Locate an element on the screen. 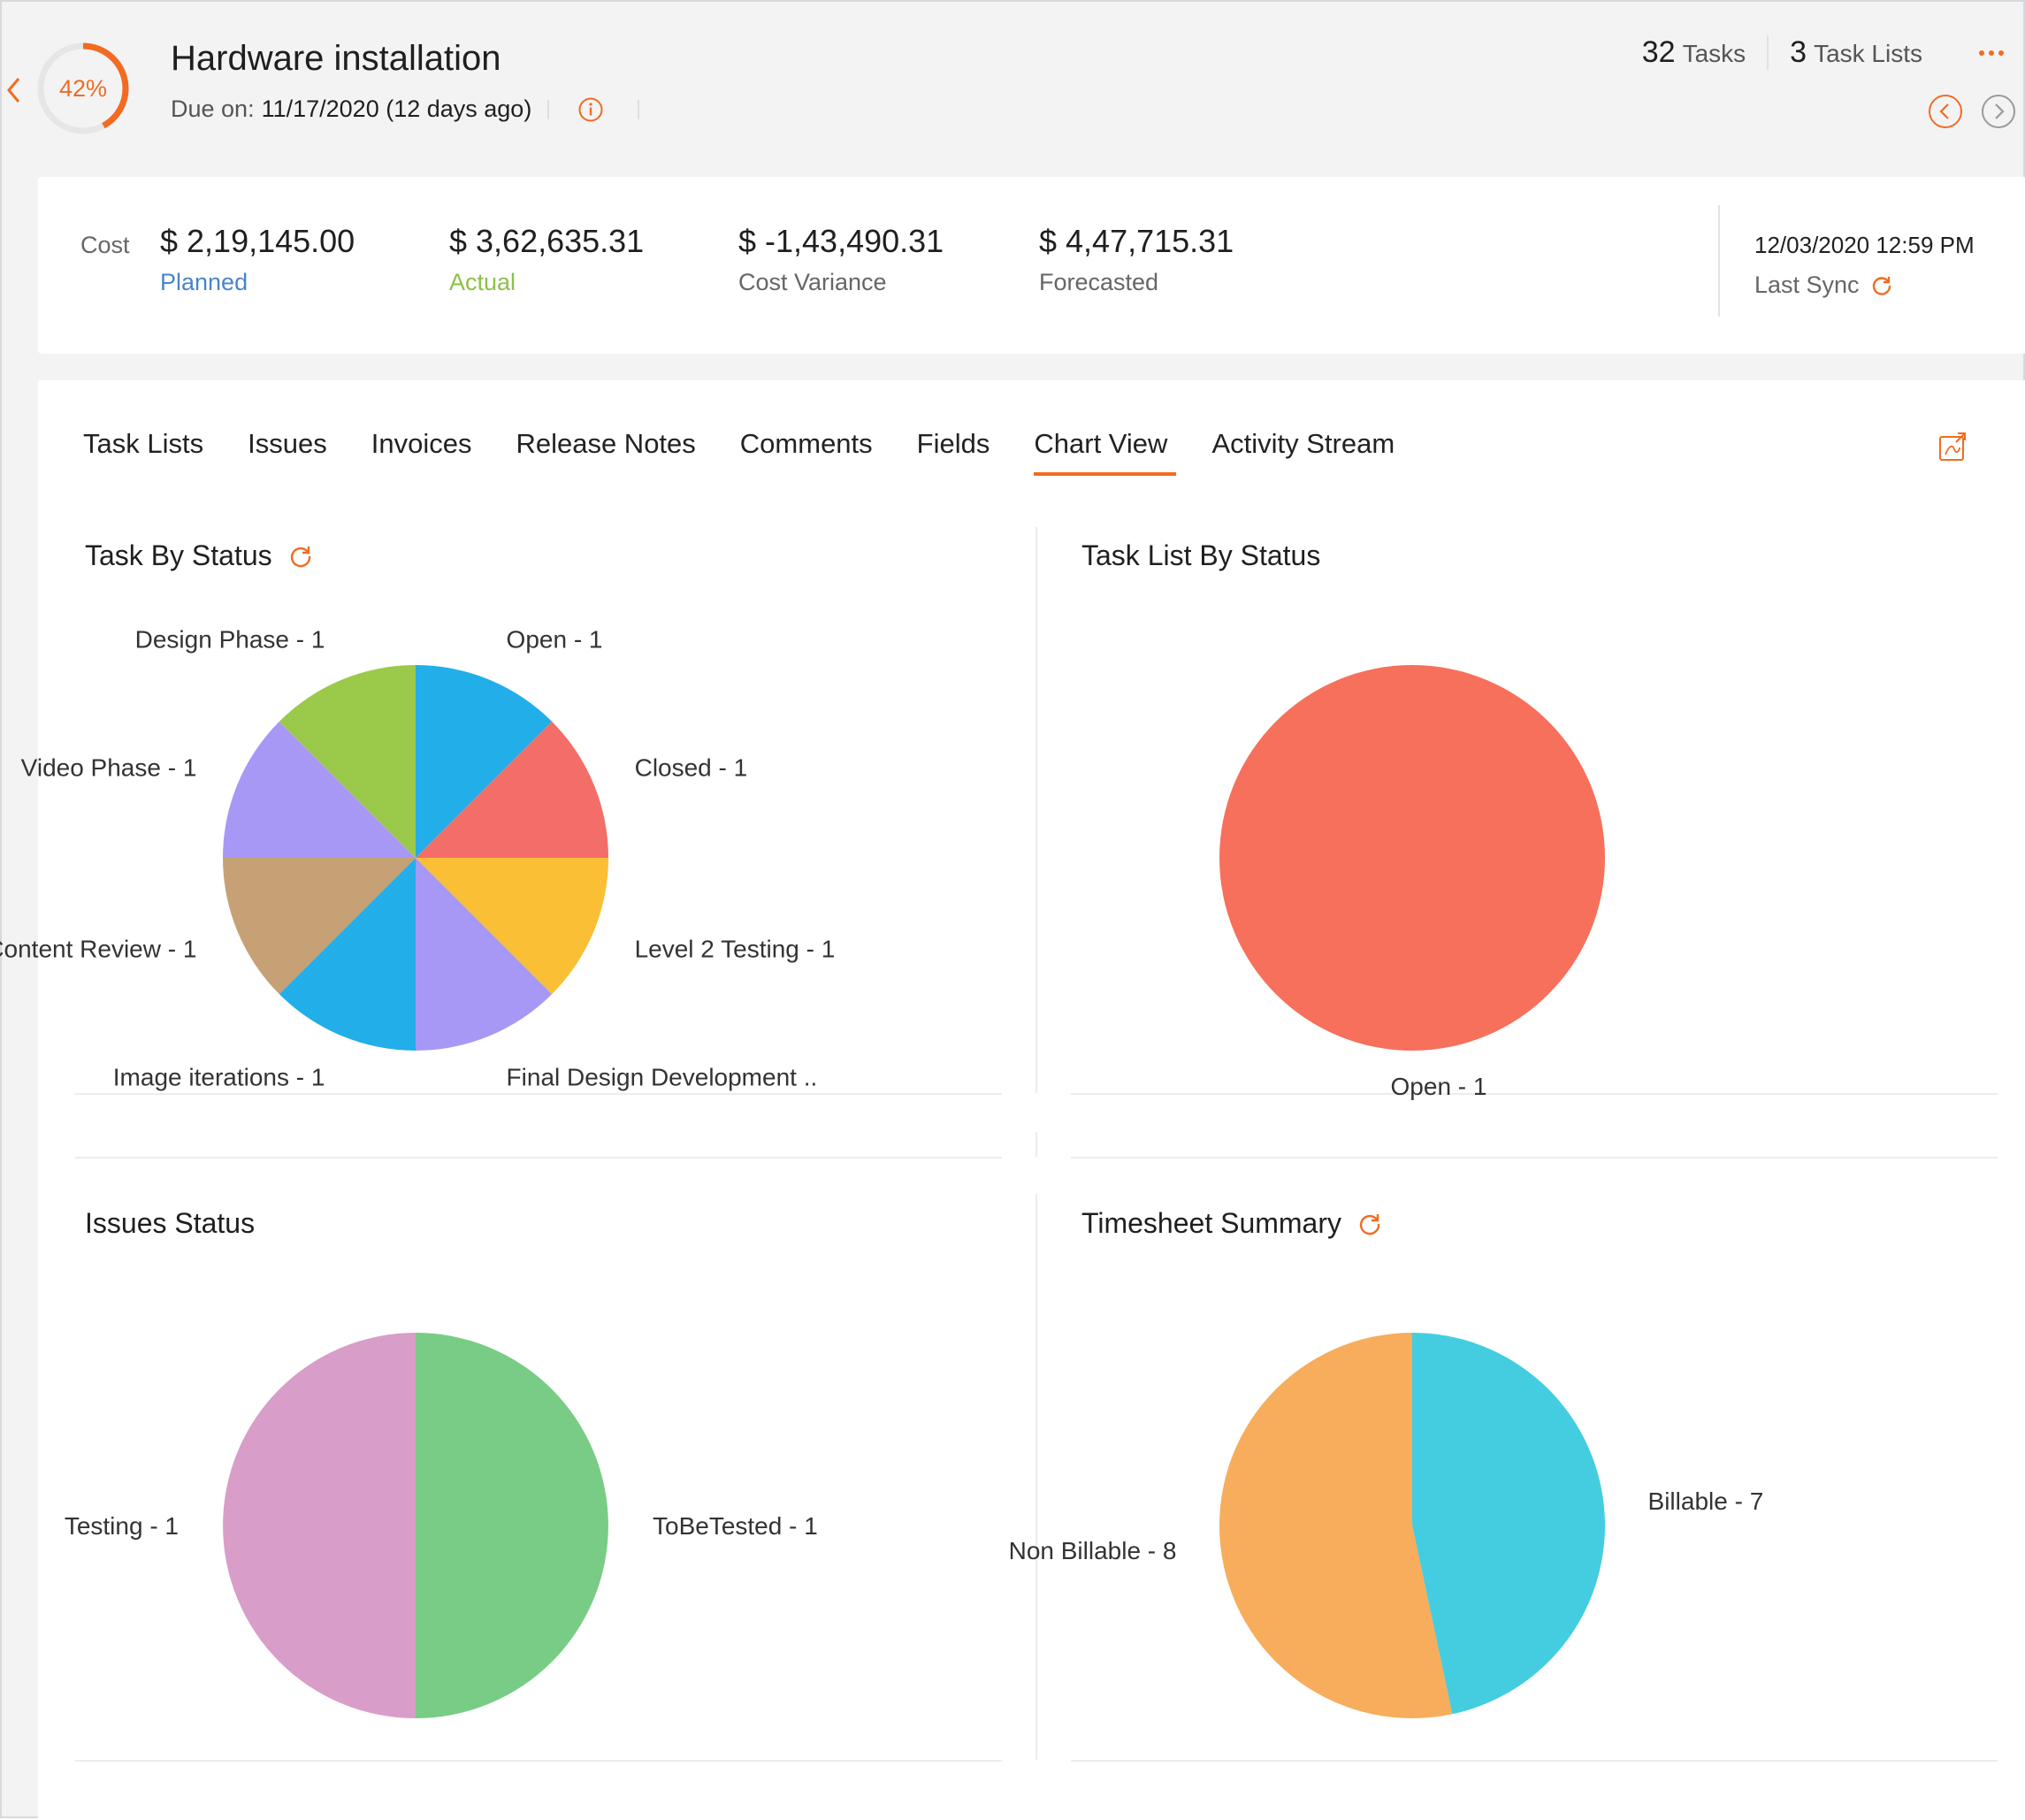 This screenshot has height=1820, width=2025. tab-release-notes: Release Notes is located at coordinates (606, 443).